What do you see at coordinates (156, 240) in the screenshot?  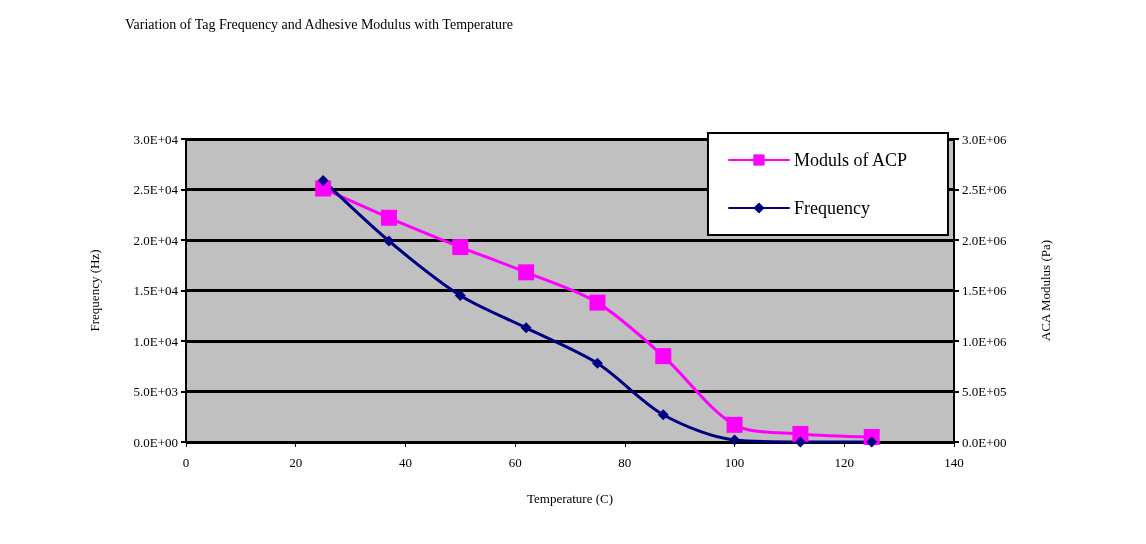 I see `y-tick-label: 2.0E+04` at bounding box center [156, 240].